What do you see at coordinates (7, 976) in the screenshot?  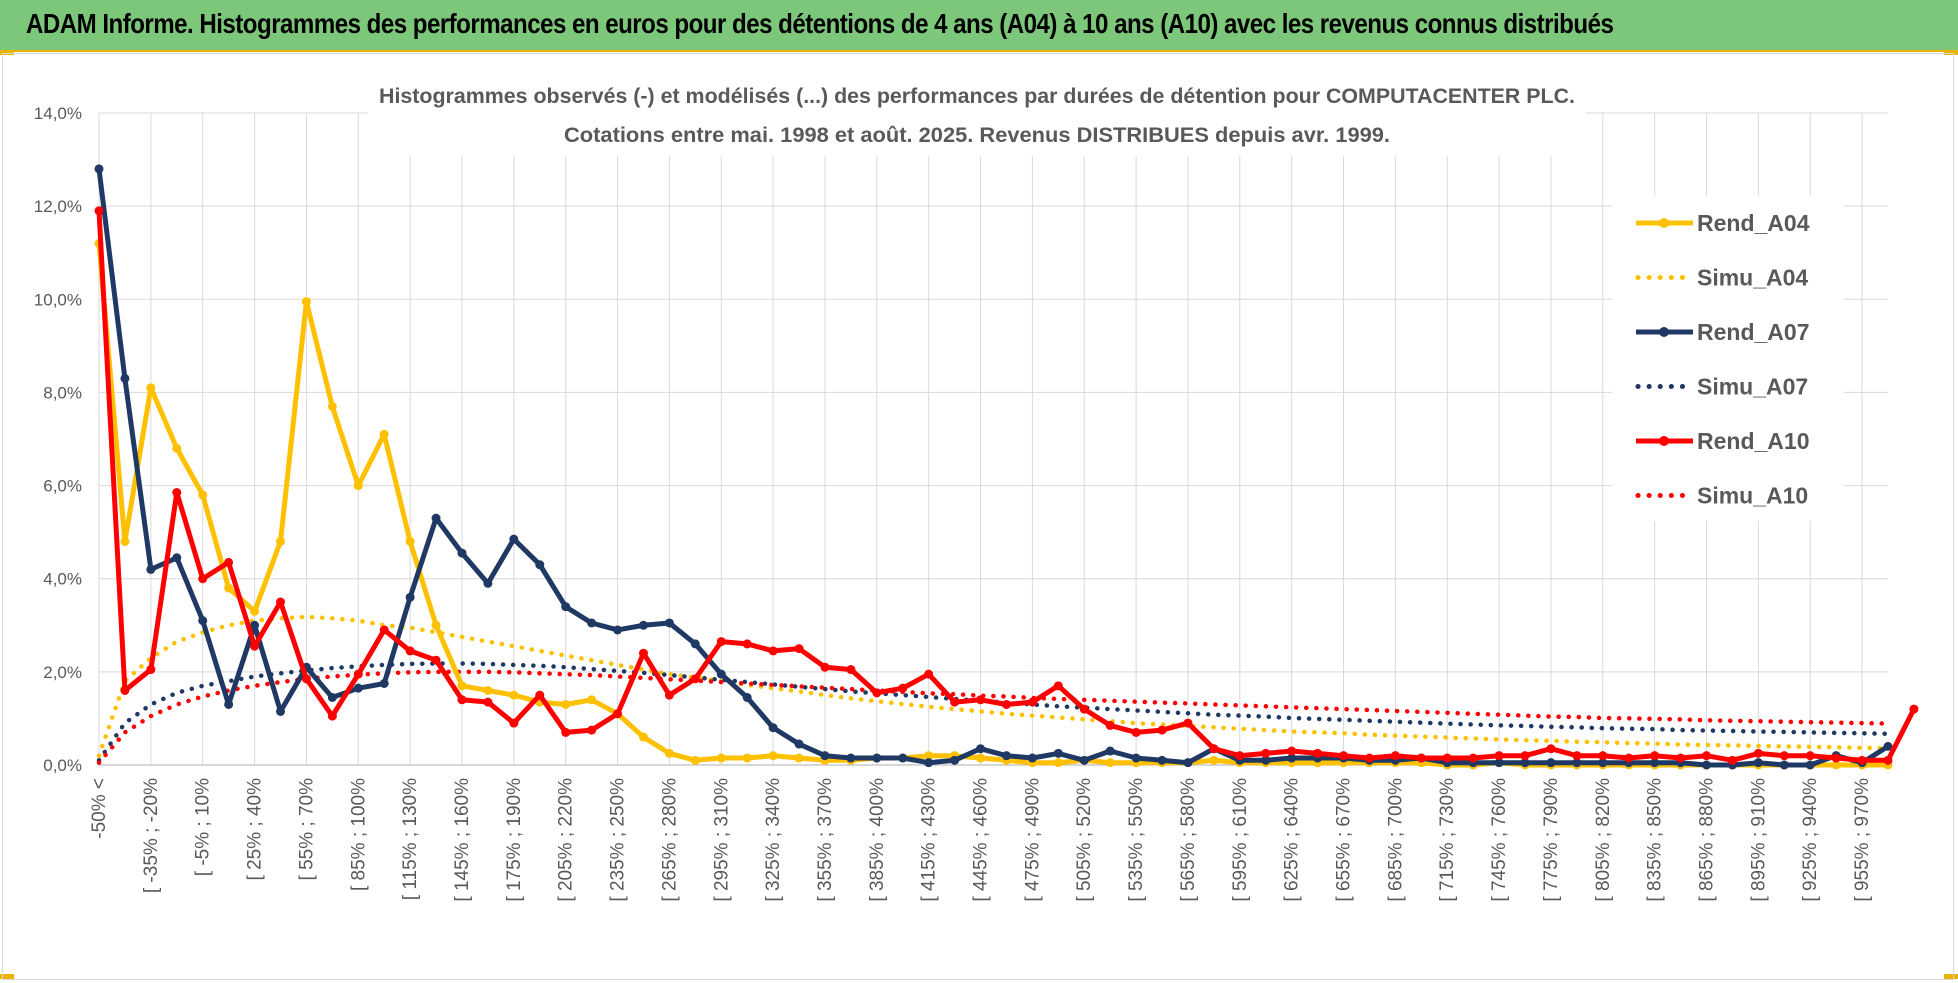 I see `corner-mark-bottom-left` at bounding box center [7, 976].